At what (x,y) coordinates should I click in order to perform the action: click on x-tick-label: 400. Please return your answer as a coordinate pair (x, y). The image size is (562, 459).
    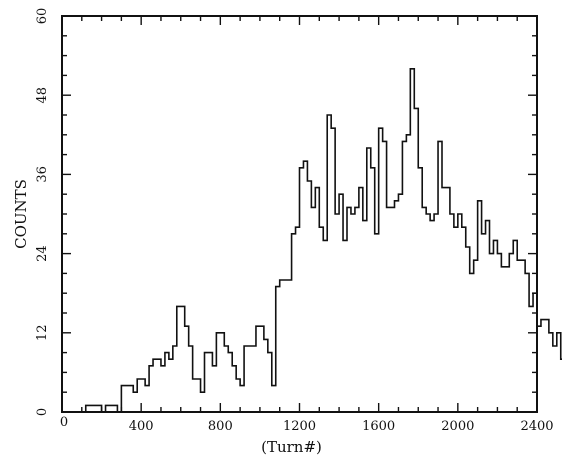
    Looking at the image, I should click on (141, 426).